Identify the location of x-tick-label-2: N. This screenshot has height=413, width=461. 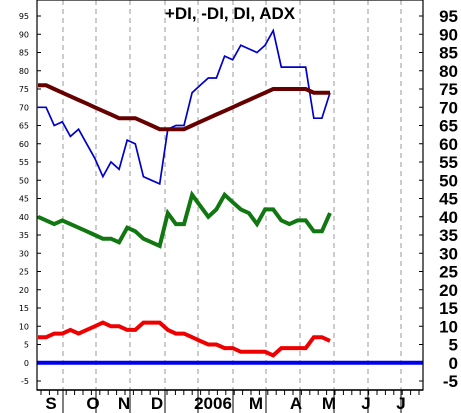
(124, 403).